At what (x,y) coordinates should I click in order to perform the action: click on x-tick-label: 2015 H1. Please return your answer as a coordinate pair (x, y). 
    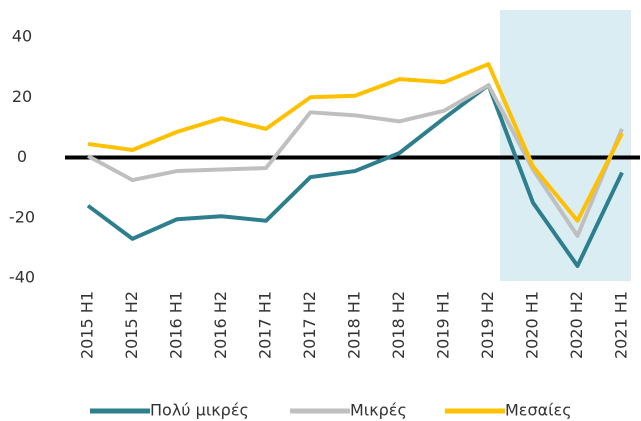
    Looking at the image, I should click on (87, 325).